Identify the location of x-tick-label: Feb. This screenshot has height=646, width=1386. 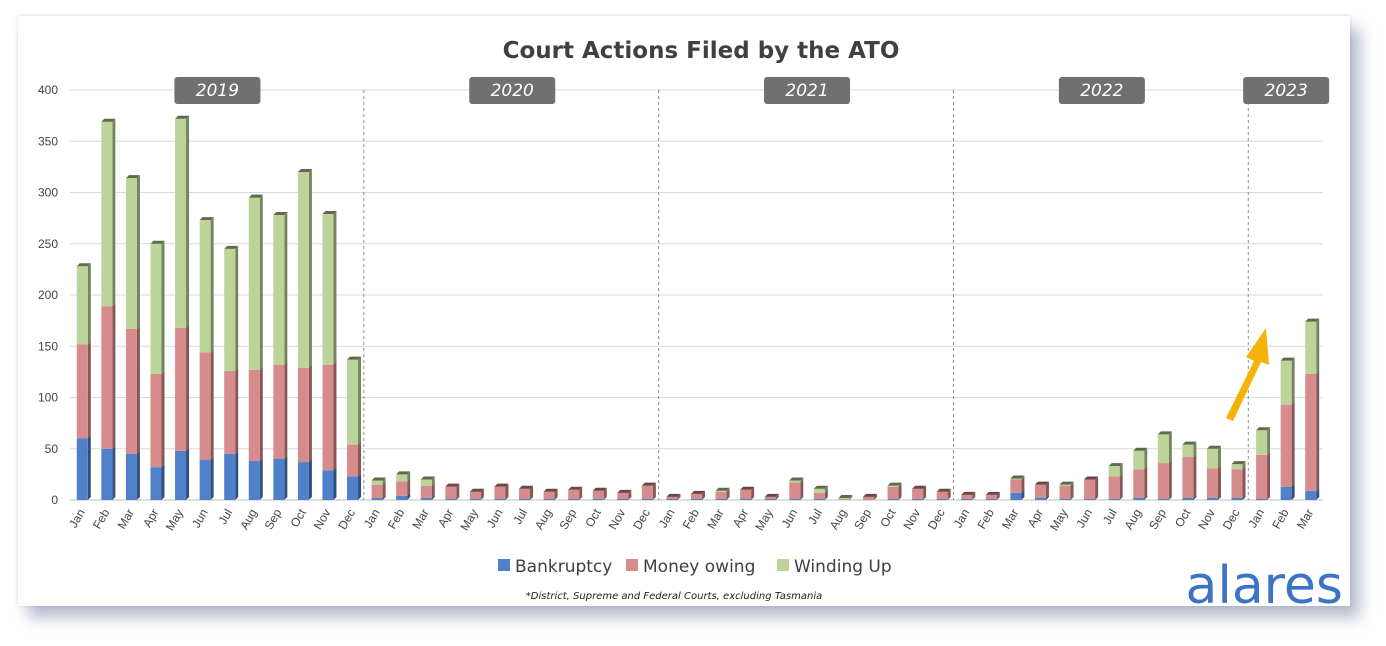
(101, 518).